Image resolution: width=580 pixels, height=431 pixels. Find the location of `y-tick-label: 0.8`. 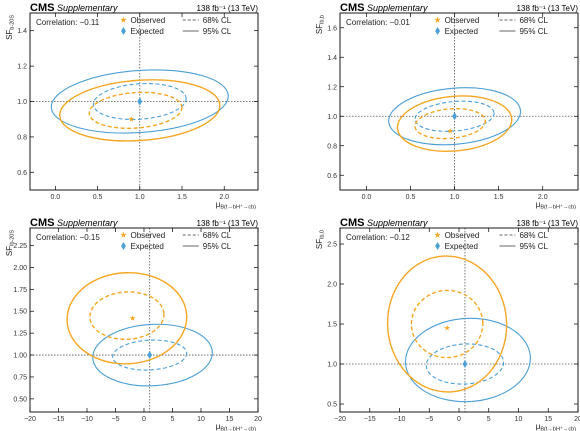

y-tick-label: 0.8 is located at coordinates (22, 137).